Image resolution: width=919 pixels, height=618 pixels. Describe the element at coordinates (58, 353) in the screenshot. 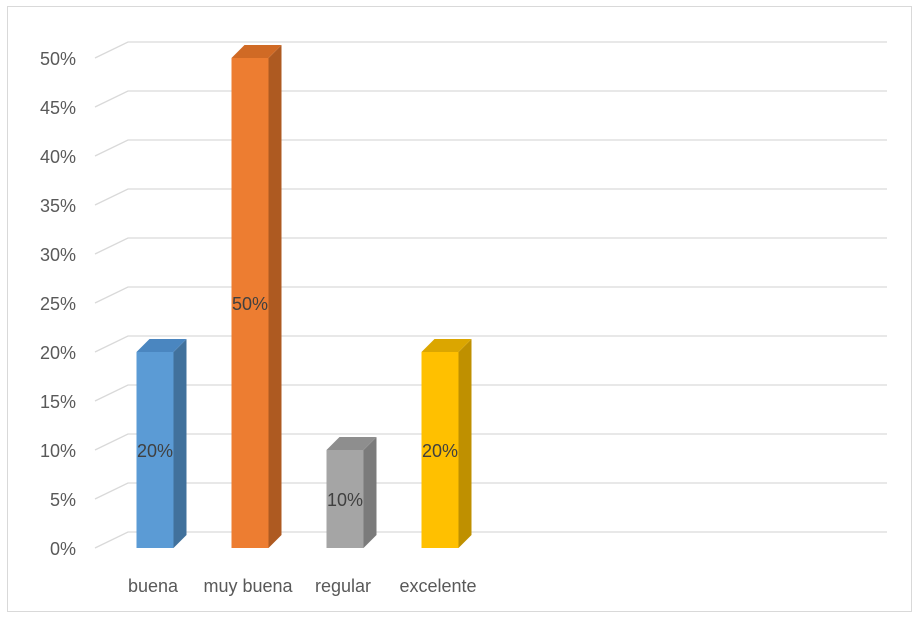

I see `y-tick-label: 20%` at that location.